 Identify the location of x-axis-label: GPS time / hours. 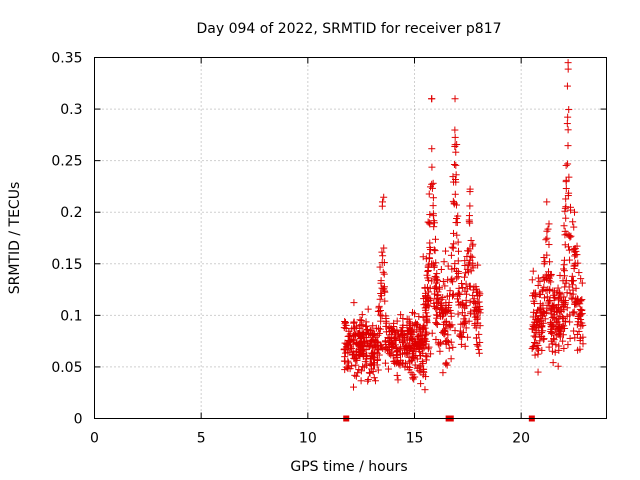
(348, 467).